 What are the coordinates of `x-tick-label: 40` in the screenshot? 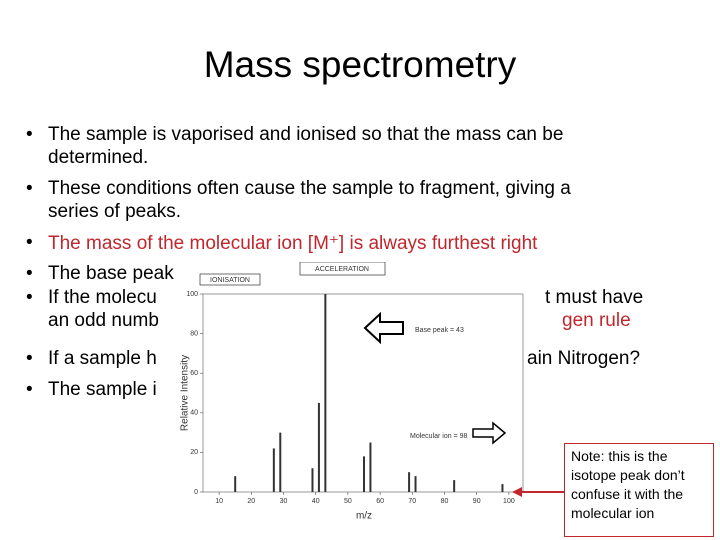 It's located at (316, 501).